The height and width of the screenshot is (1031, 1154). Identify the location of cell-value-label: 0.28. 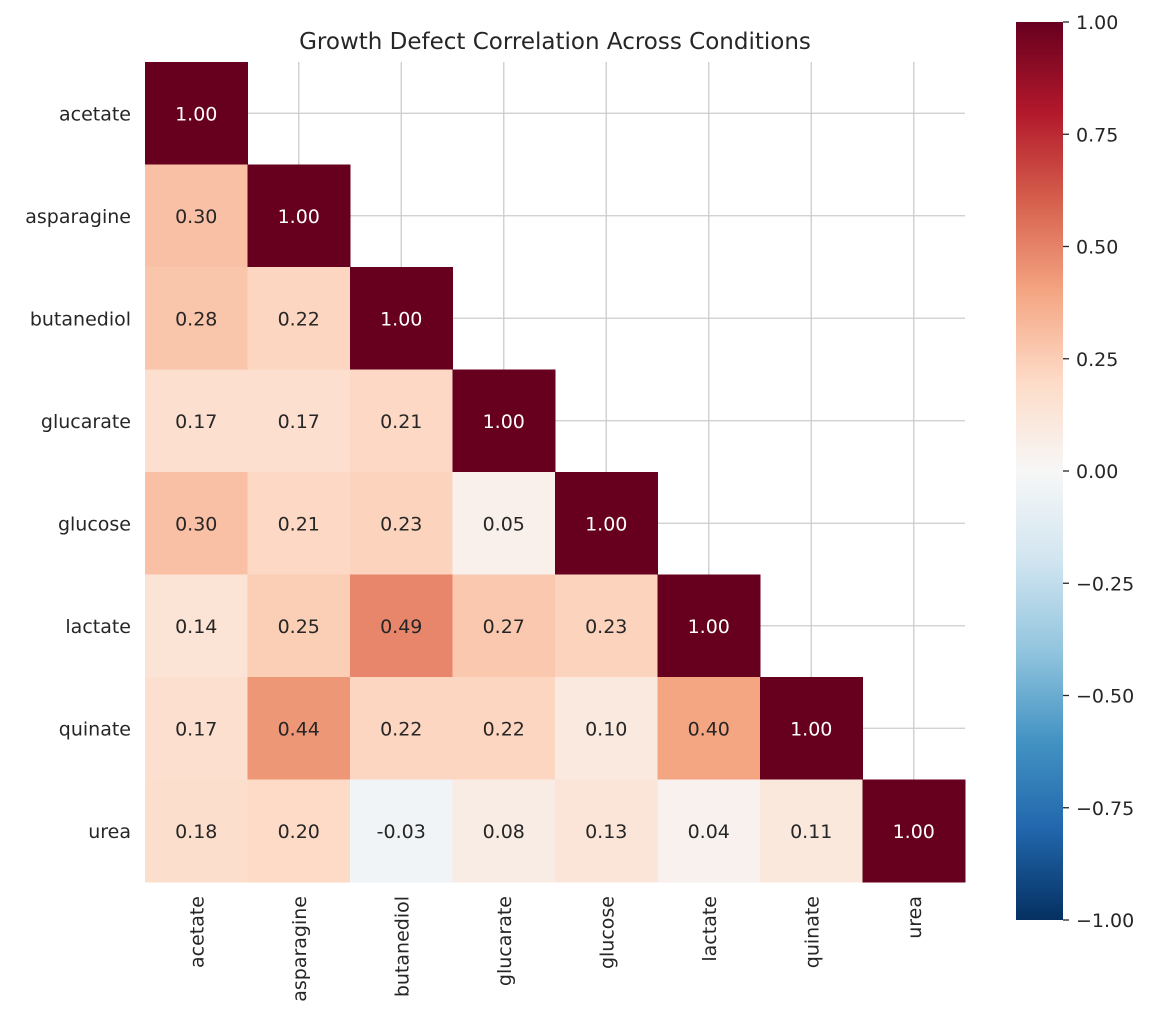
(196, 319).